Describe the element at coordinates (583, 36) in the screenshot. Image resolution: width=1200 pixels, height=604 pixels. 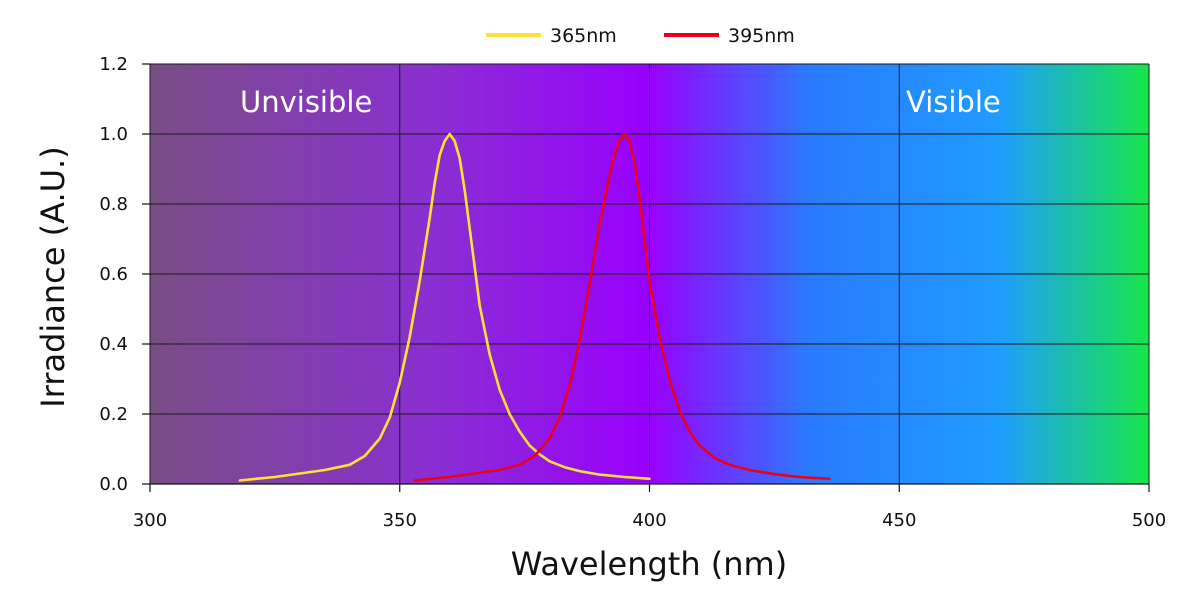
I see `legend-label: 365nm` at that location.